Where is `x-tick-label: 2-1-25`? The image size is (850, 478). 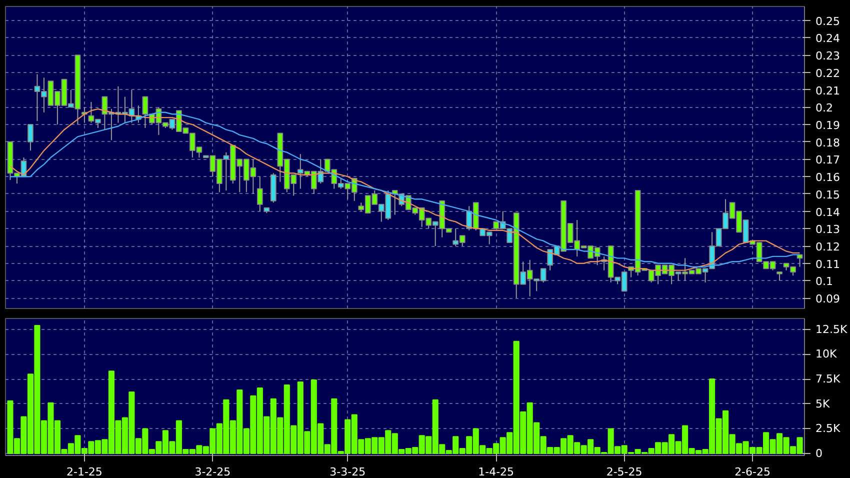
x-tick-label: 2-1-25 is located at coordinates (84, 472).